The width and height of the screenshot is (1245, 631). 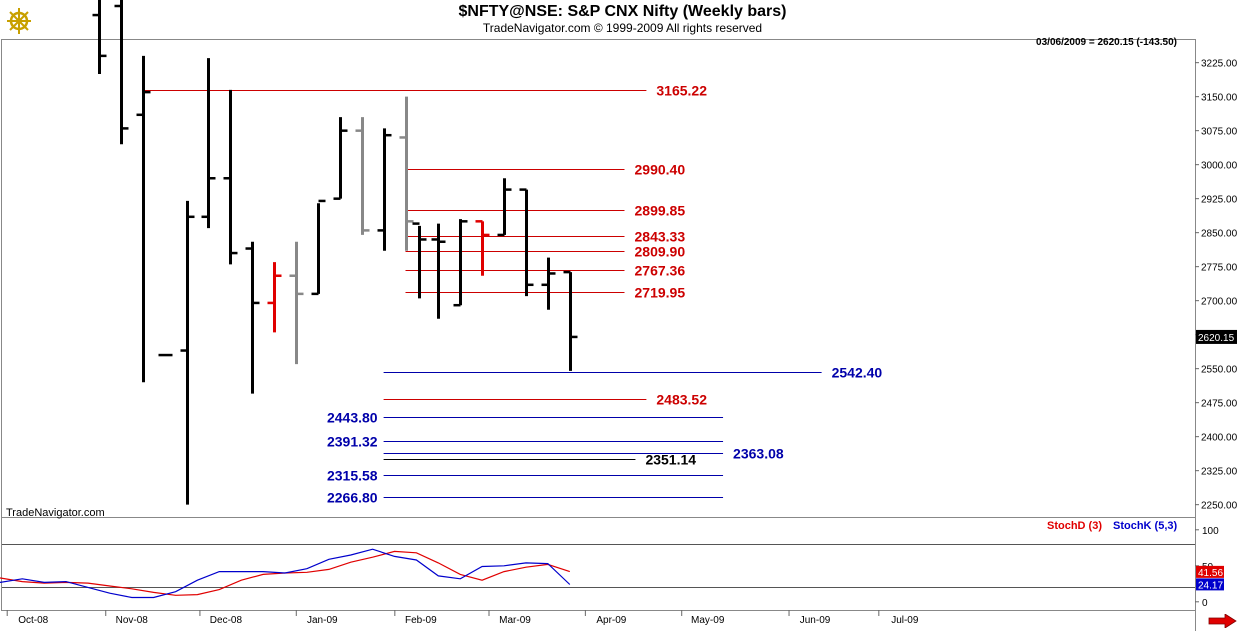 What do you see at coordinates (1219, 200) in the screenshot?
I see `price-tick-label: 2925.00` at bounding box center [1219, 200].